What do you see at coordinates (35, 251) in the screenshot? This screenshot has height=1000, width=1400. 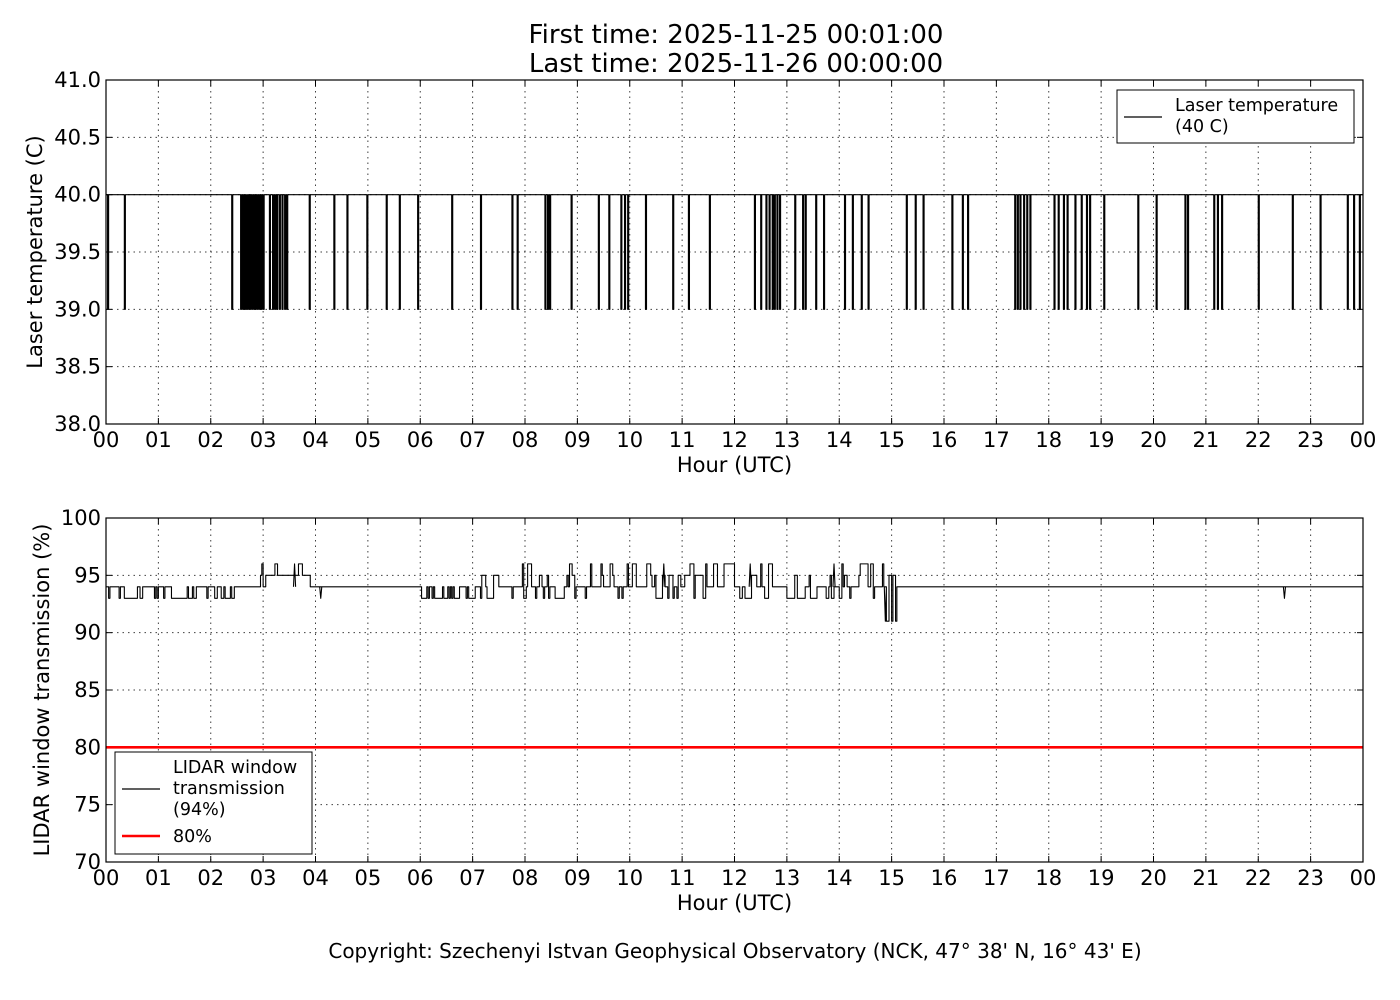 I see `y-axis-label: Laser temperature (C)` at bounding box center [35, 251].